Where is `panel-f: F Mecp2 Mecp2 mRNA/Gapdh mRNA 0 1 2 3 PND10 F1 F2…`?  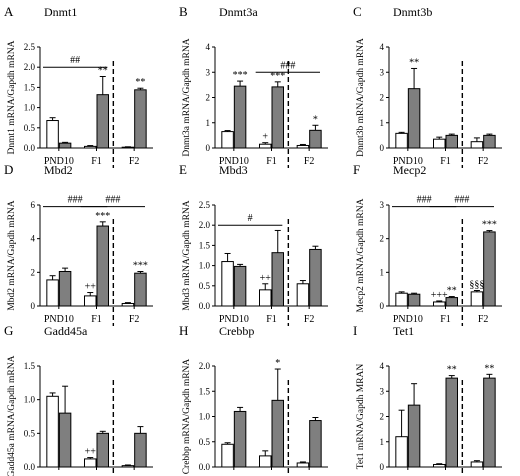 panel-f: F Mecp2 Mecp2 mRNA/Gapdh mRNA 0 1 2 3 PND10 F1 F2… is located at coordinates (427, 244).